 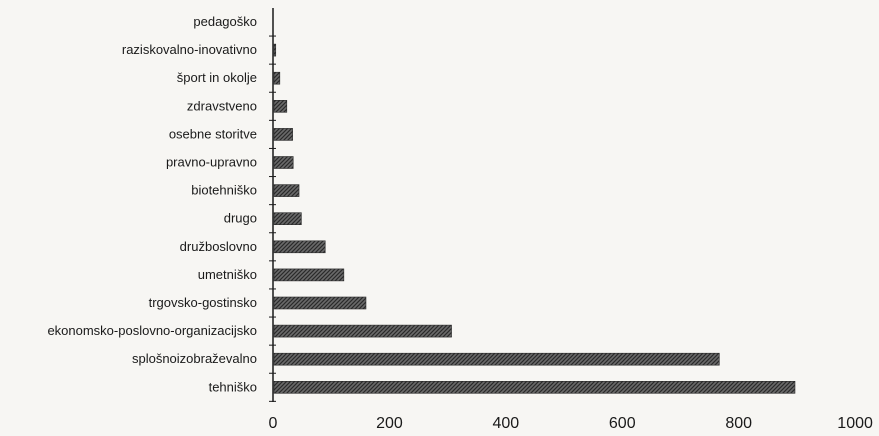 What do you see at coordinates (738, 423) in the screenshot?
I see `x-tick-label: 800` at bounding box center [738, 423].